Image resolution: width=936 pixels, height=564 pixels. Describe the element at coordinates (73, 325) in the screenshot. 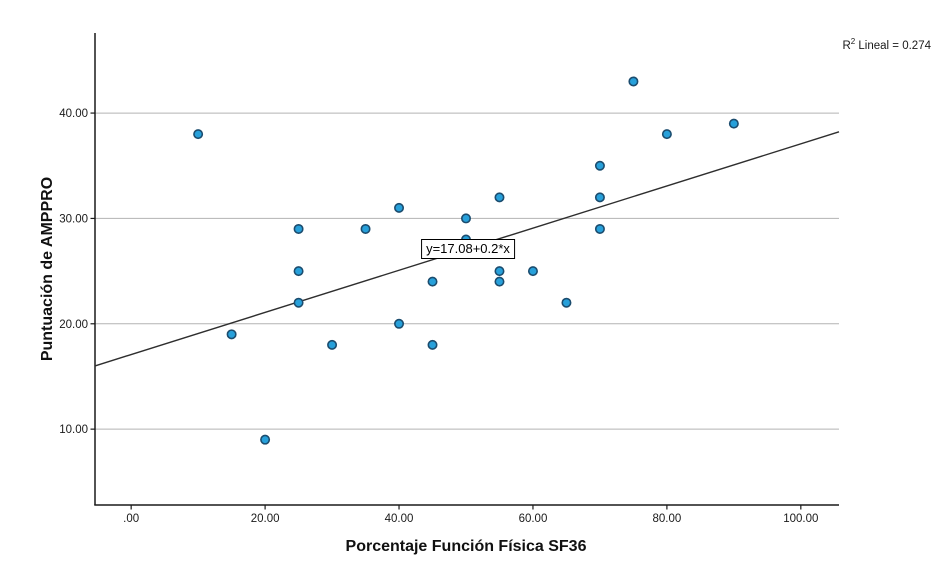

I see `y-tick-label: 20.00` at that location.